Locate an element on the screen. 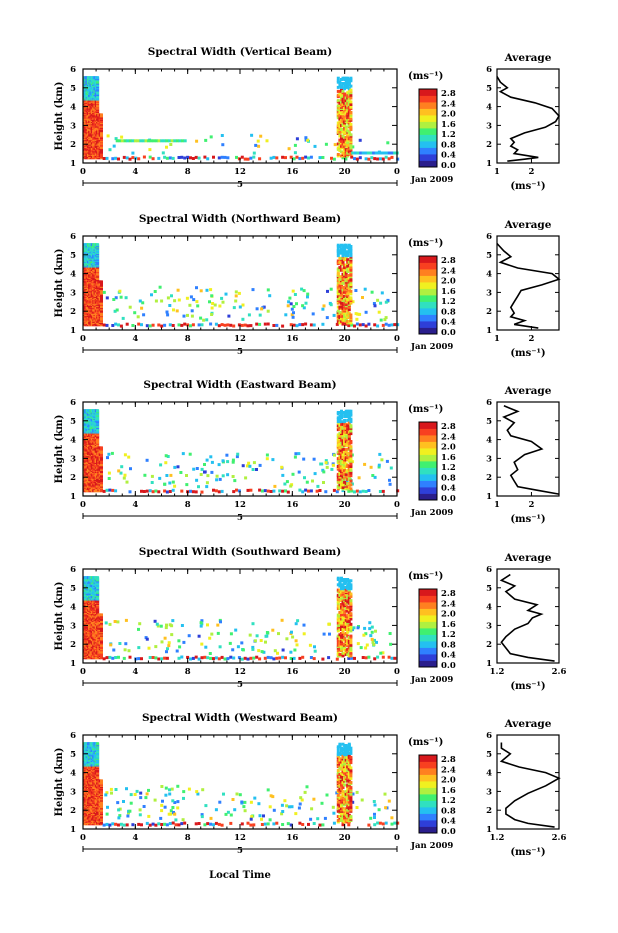  x-tick-label: 0 is located at coordinates (397, 505).